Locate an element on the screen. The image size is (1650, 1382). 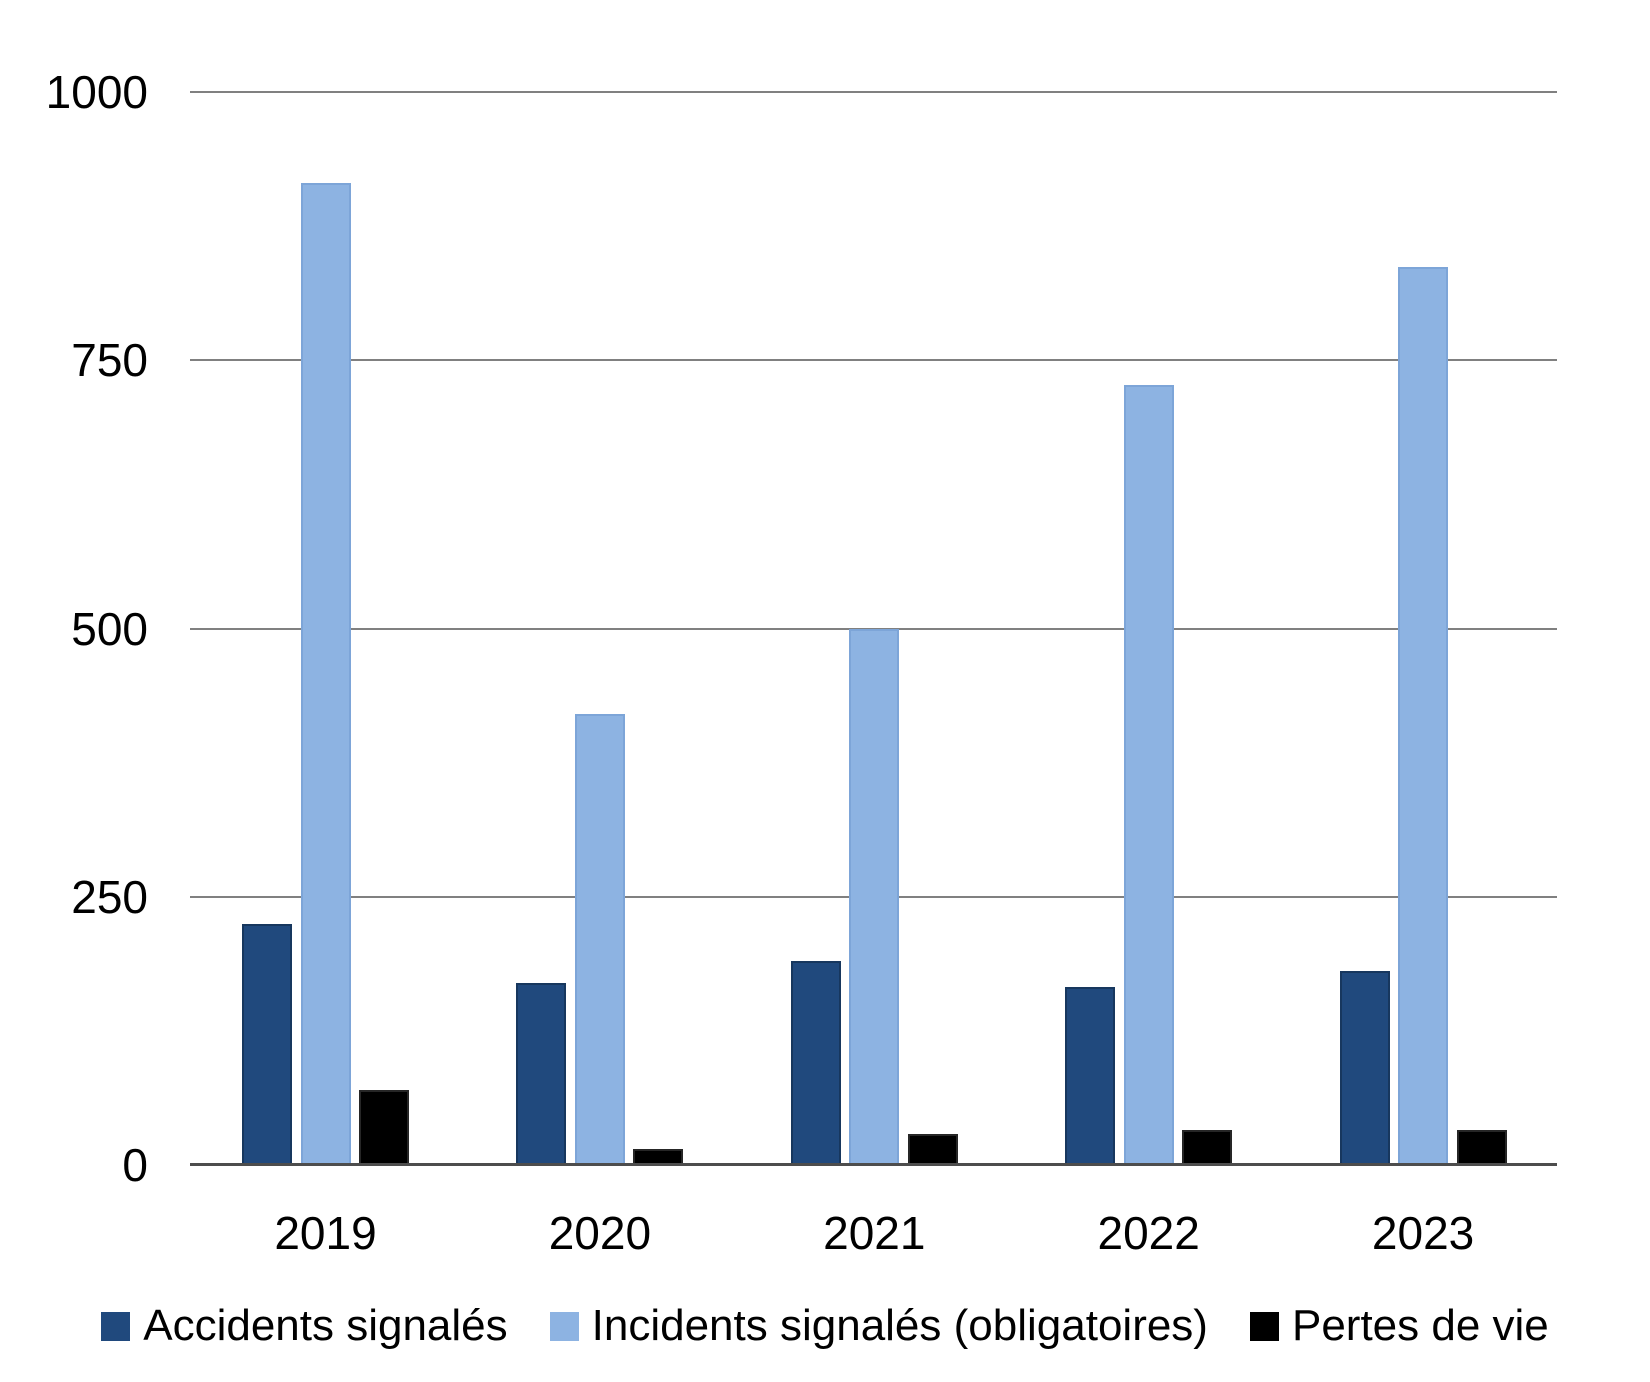
legend-item-0: Accidents signalés is located at coordinates (304, 1326).